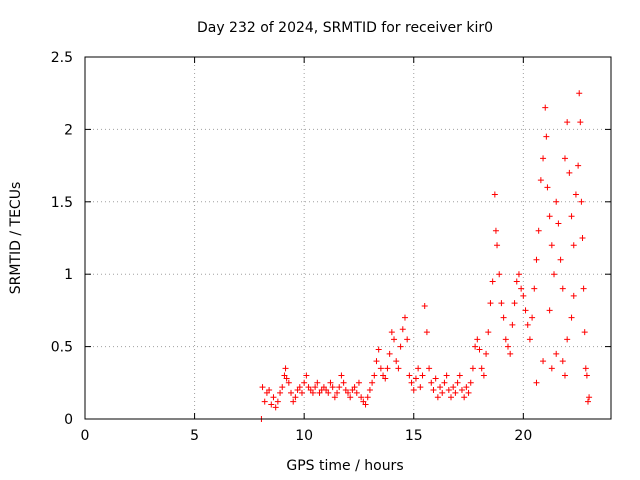  What do you see at coordinates (304, 436) in the screenshot?
I see `x-tick-label: 10` at bounding box center [304, 436].